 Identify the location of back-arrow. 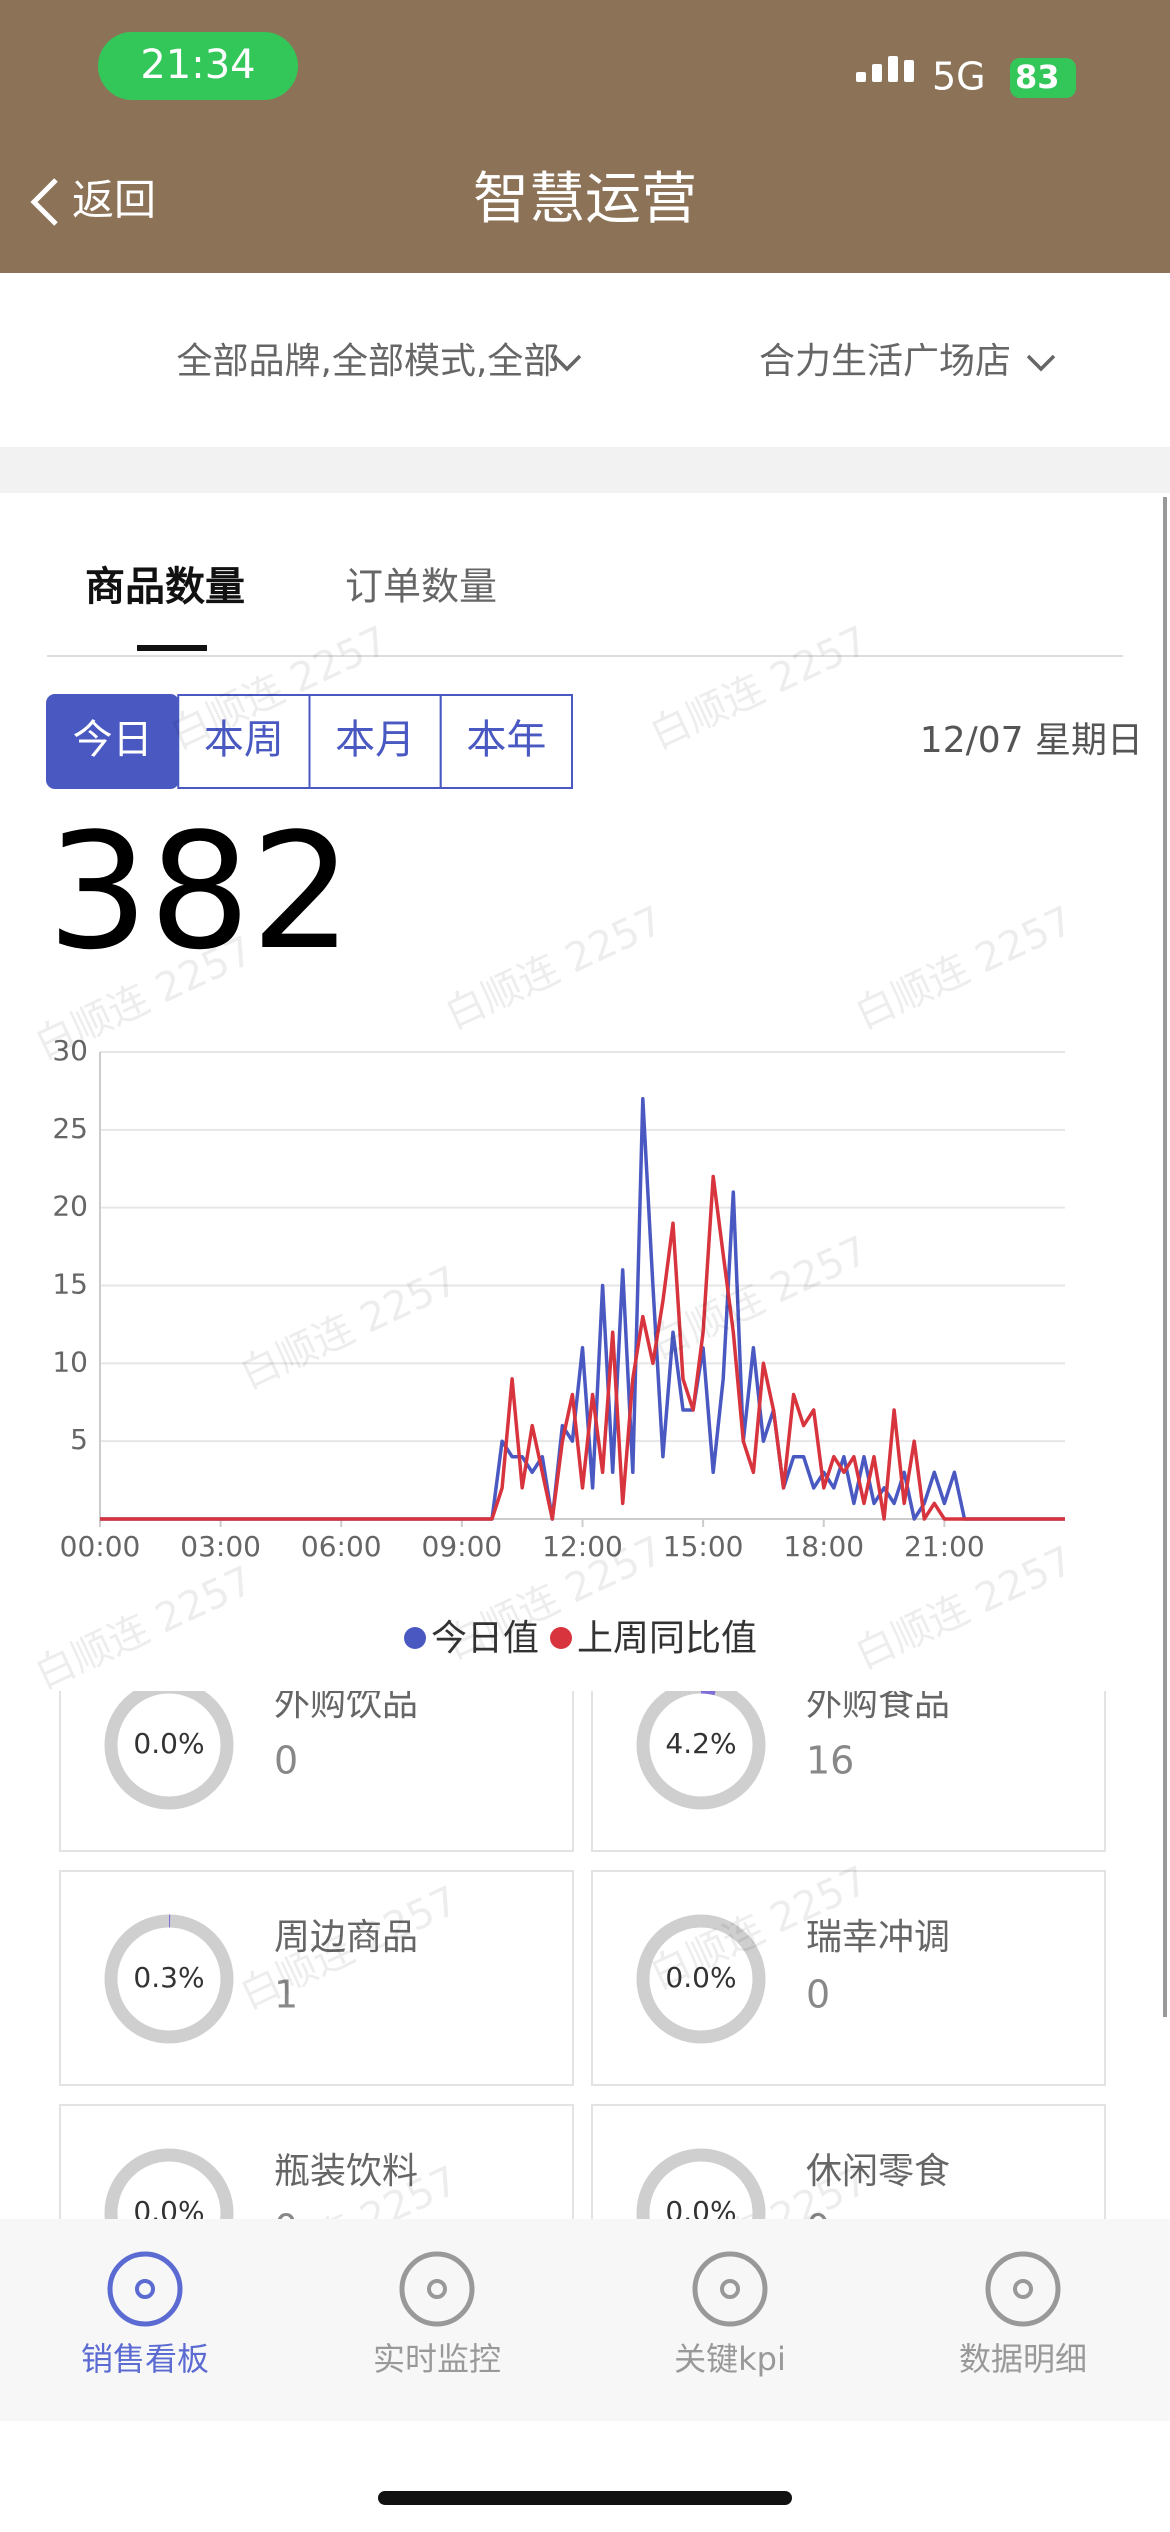
(44, 202).